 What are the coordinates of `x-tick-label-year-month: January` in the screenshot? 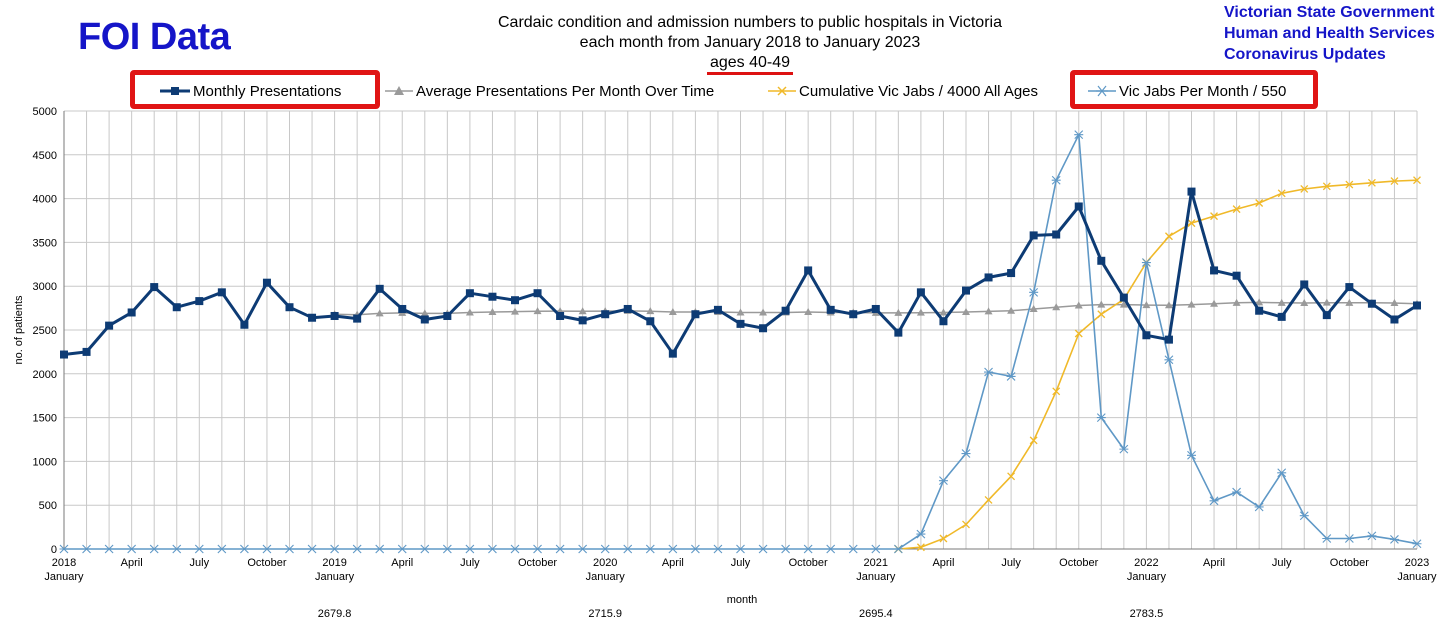 It's located at (1417, 577).